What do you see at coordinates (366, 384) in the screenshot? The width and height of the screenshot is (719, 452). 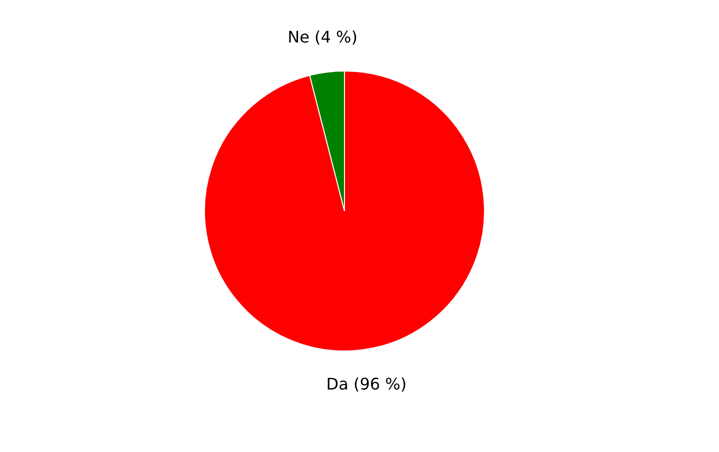 I see `slice-label: Da (96 %)` at bounding box center [366, 384].